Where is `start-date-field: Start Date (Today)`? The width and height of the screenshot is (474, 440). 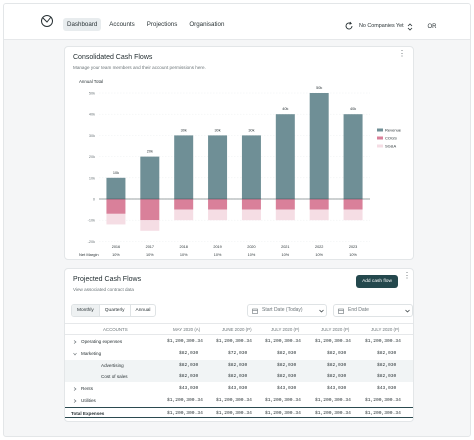 start-date-field: Start Date (Today) is located at coordinates (287, 310).